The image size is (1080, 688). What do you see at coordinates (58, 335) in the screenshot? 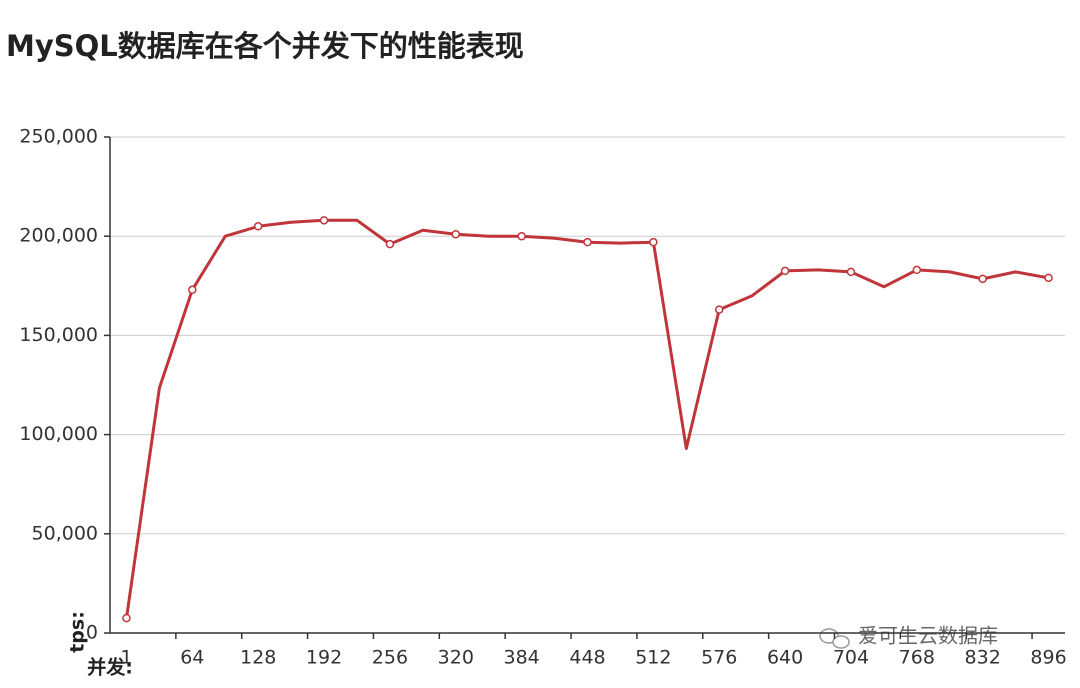
I see `y-tick-label: 150,000` at bounding box center [58, 335].